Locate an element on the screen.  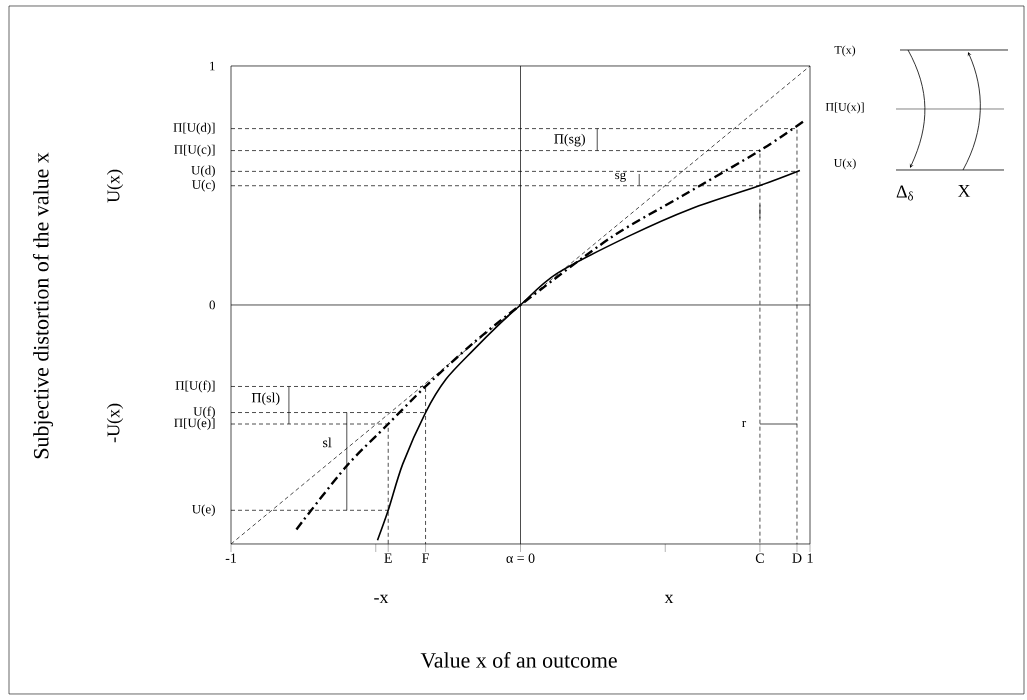
y-tick-label: Π[U(d)] is located at coordinates (194, 128).